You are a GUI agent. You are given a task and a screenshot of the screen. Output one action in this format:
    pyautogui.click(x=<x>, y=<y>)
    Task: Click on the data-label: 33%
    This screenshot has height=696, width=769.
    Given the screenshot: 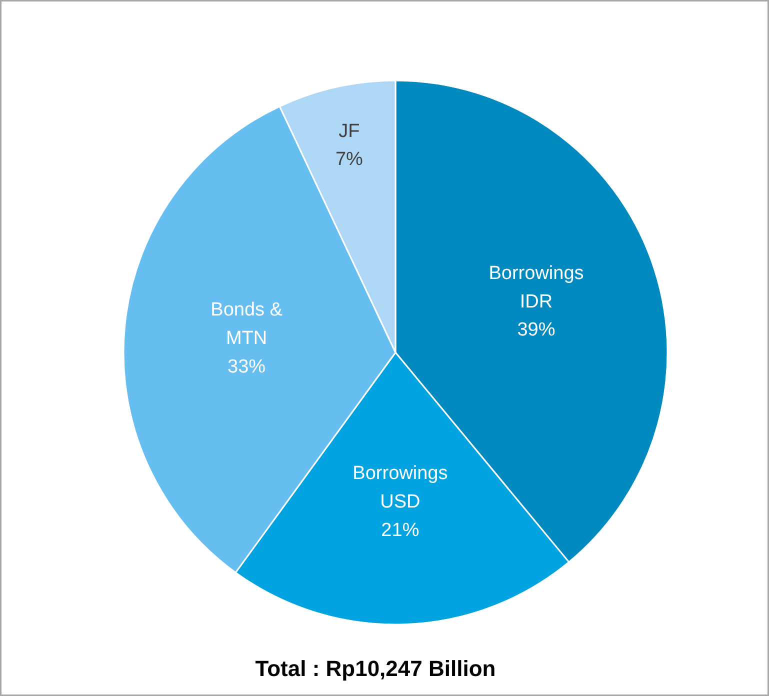 What is the action you would take?
    pyautogui.click(x=247, y=367)
    